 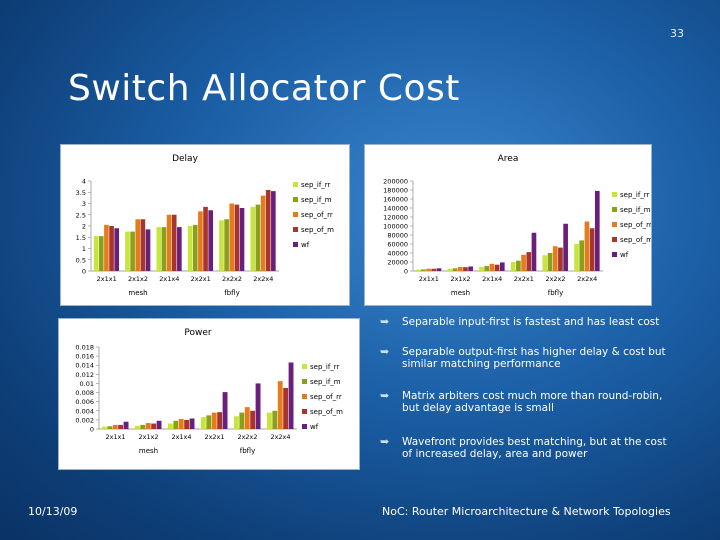 I want to click on area-category-label: 2x1x2, so click(x=460, y=279).